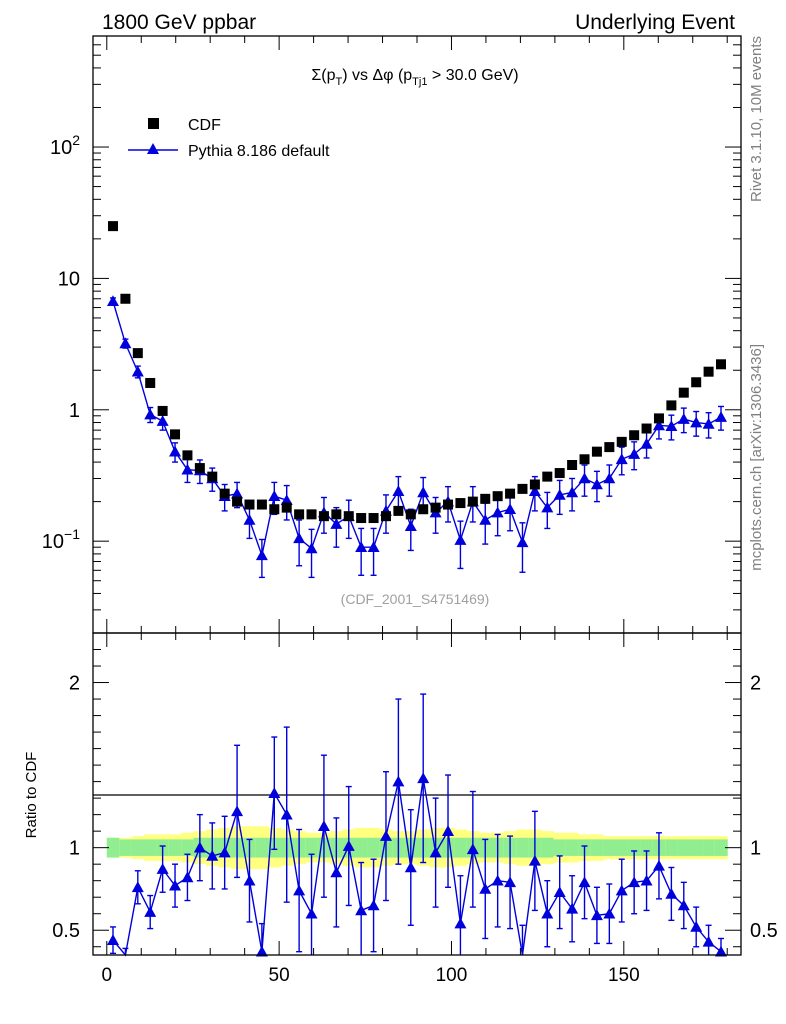  Describe the element at coordinates (764, 931) in the screenshot. I see `ratio-y-tick-label-right: 0.5` at that location.